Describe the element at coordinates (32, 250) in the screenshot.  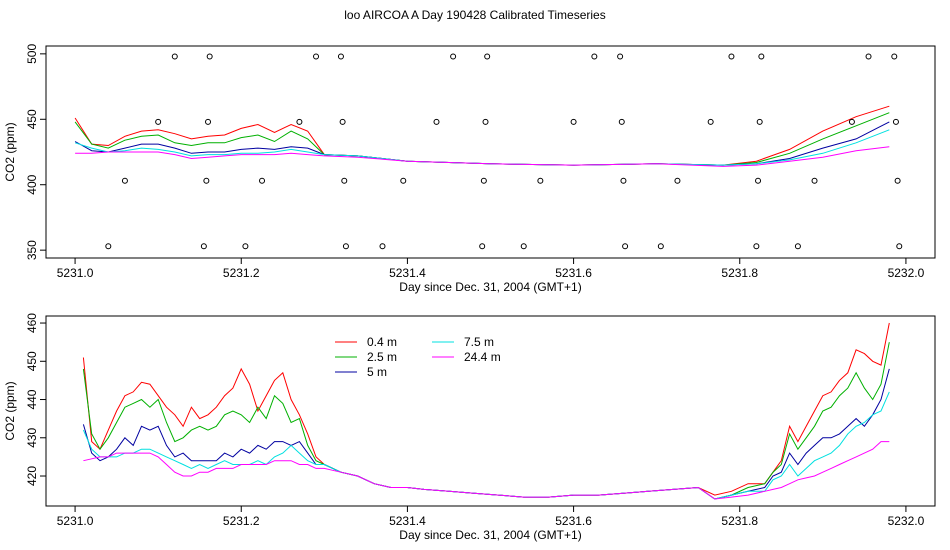
I see `y-tick-label: 350` at that location.